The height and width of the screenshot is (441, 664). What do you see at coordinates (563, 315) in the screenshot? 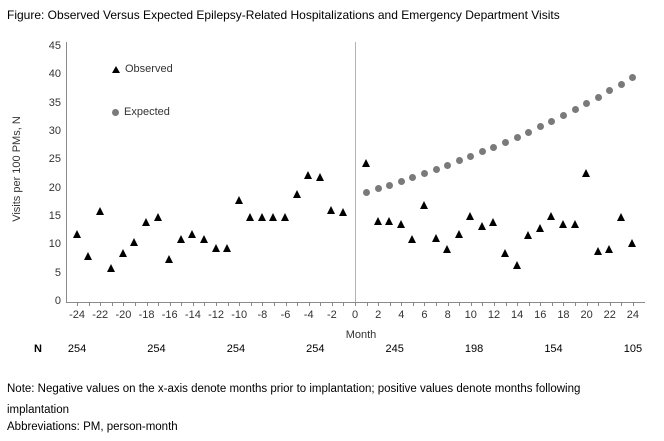
I see `x-tick-label: 18` at bounding box center [563, 315].